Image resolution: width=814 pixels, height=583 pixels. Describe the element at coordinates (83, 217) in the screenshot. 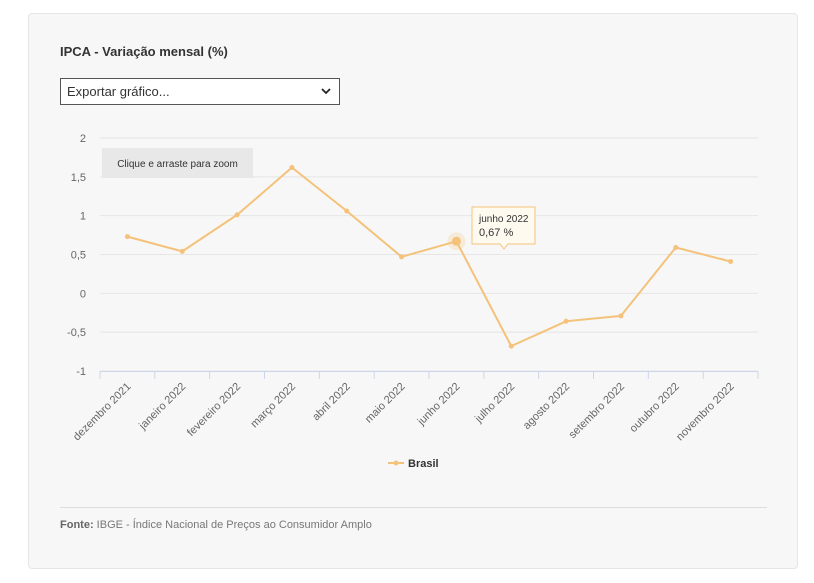

I see `y-tick-label: 1` at that location.